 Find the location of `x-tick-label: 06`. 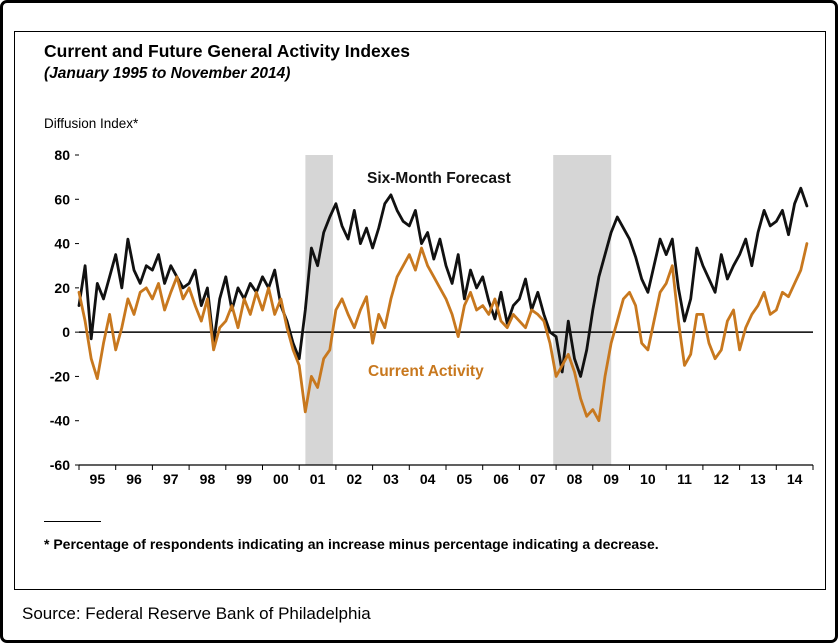

x-tick-label: 06 is located at coordinates (501, 479).